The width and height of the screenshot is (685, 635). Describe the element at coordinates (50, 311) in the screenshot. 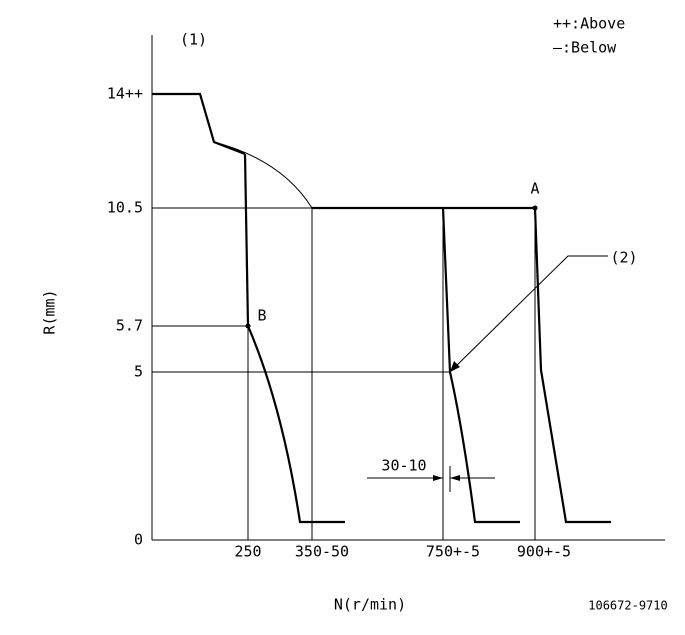

I see `y-axis-title: R(mm)` at that location.